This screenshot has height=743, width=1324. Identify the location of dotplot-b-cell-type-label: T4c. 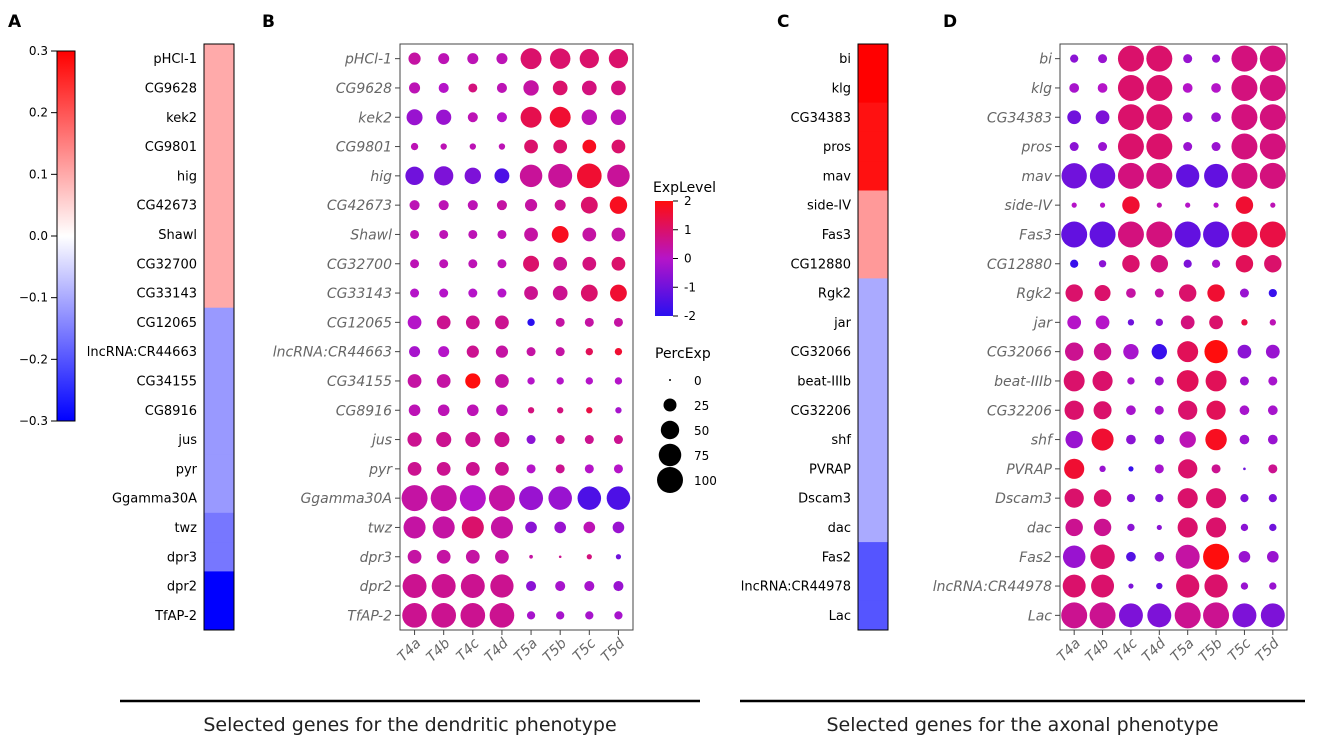
(468, 649).